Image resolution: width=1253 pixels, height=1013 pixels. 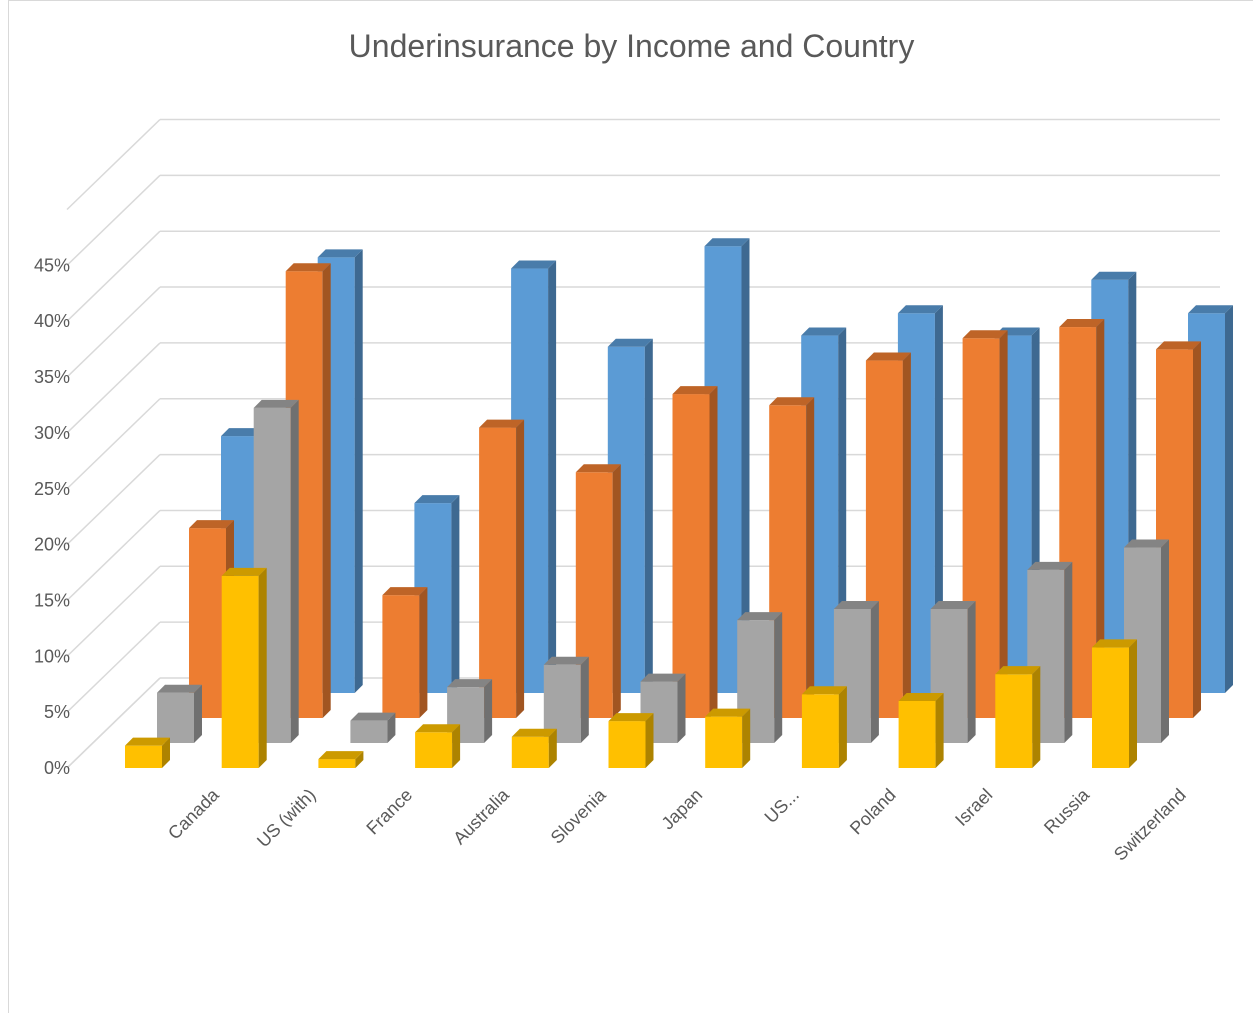 I want to click on x-tick-label: France, so click(x=389, y=812).